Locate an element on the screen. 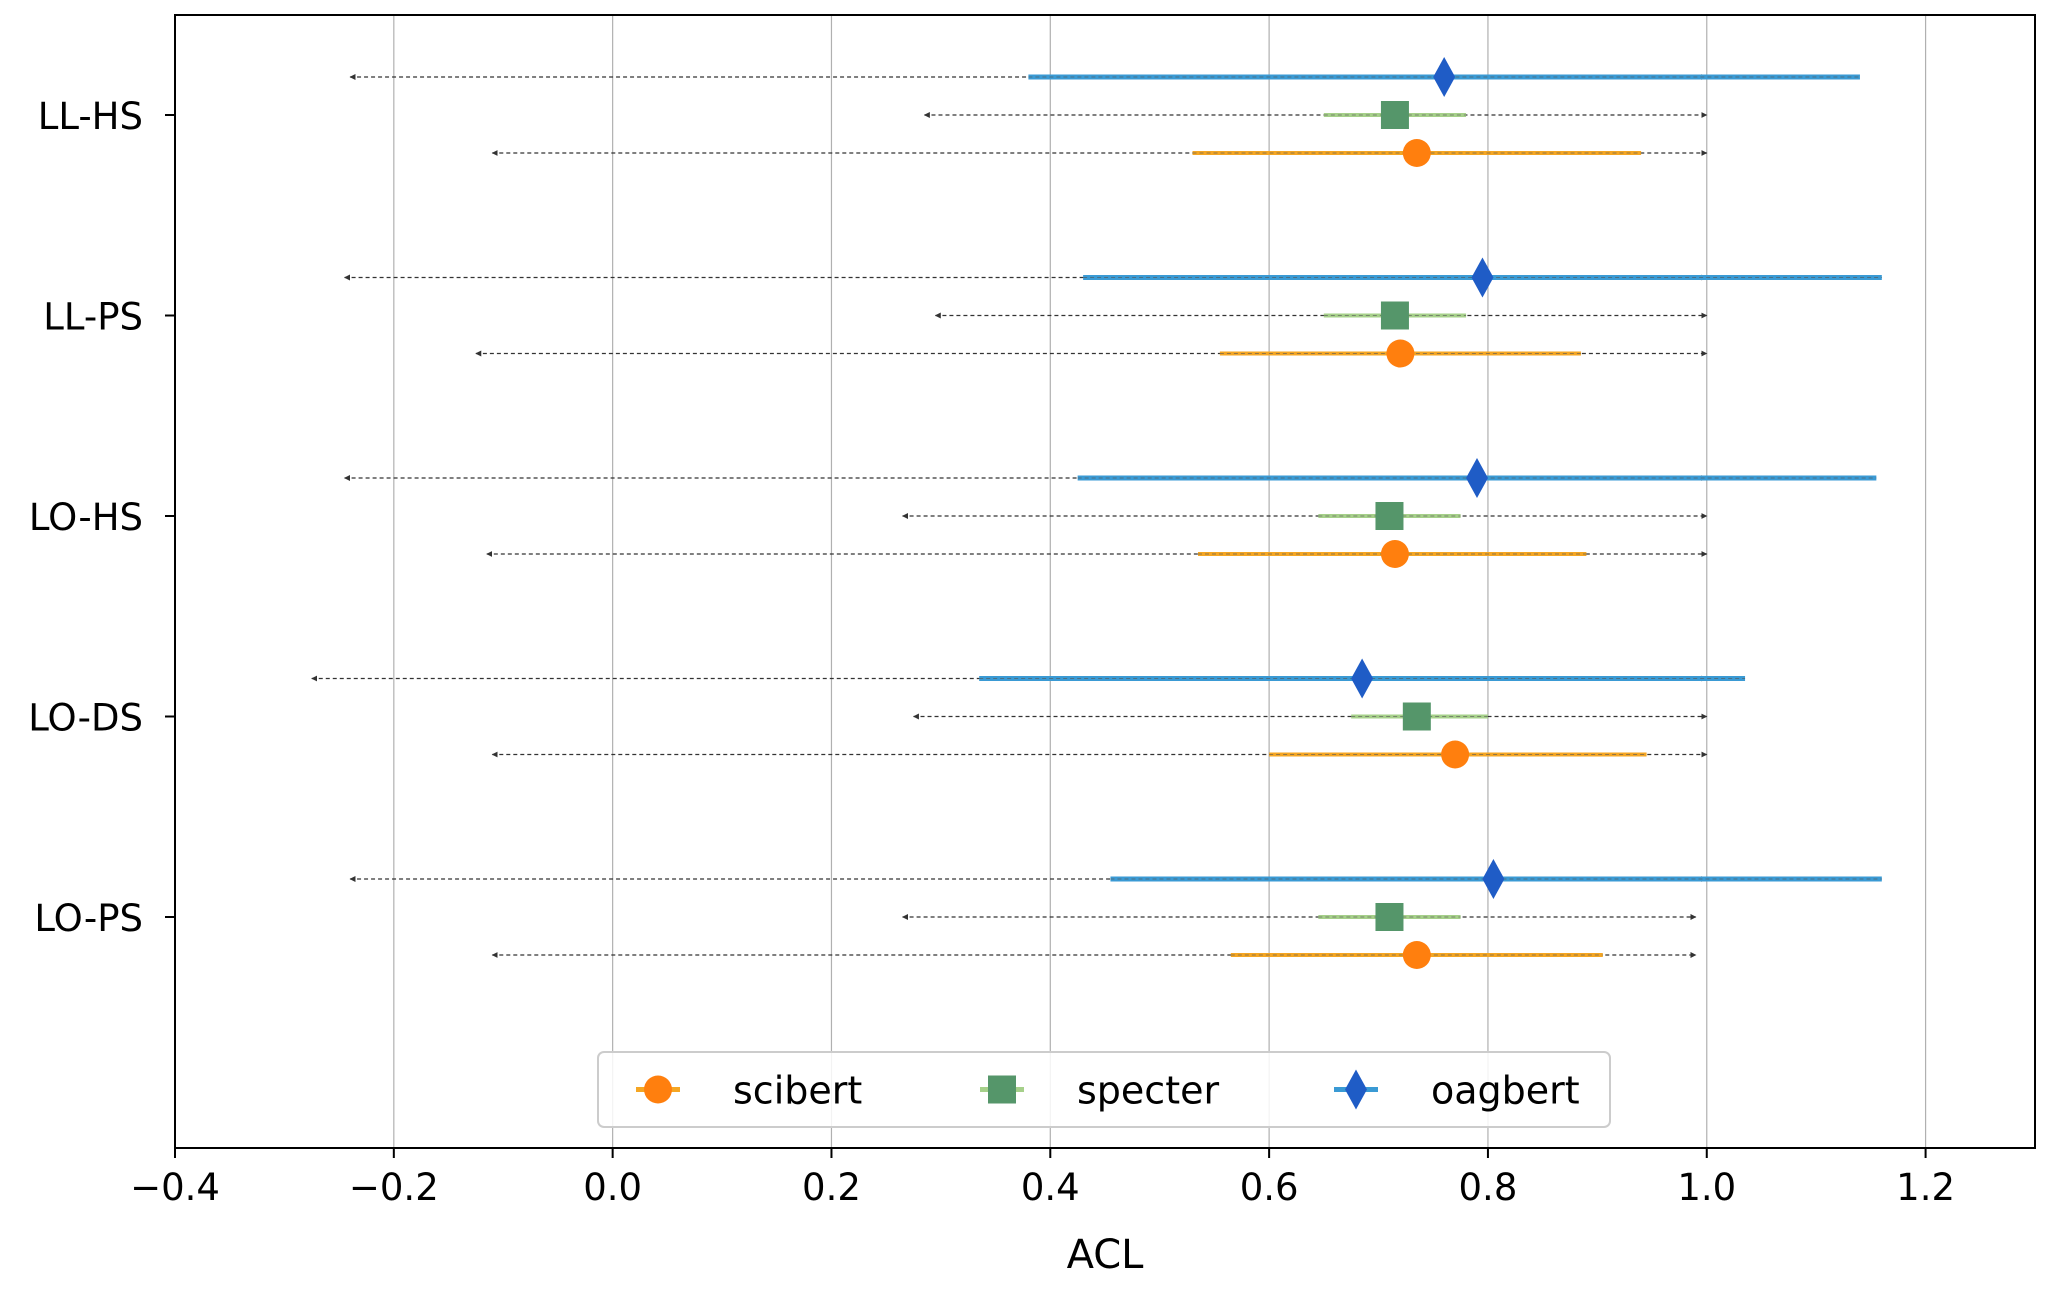 The width and height of the screenshot is (2048, 1292). y-tick-label: LL-HS is located at coordinates (90, 116).